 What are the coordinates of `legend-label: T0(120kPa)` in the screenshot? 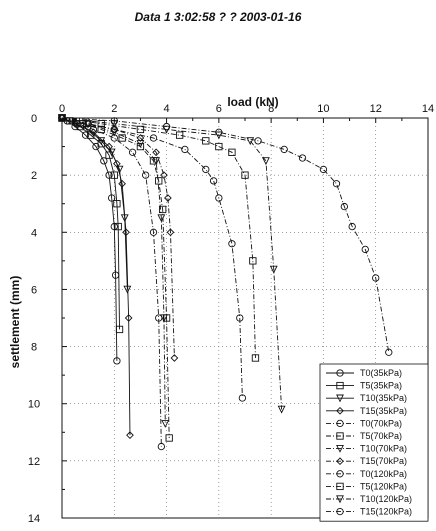 It's located at (383, 474).